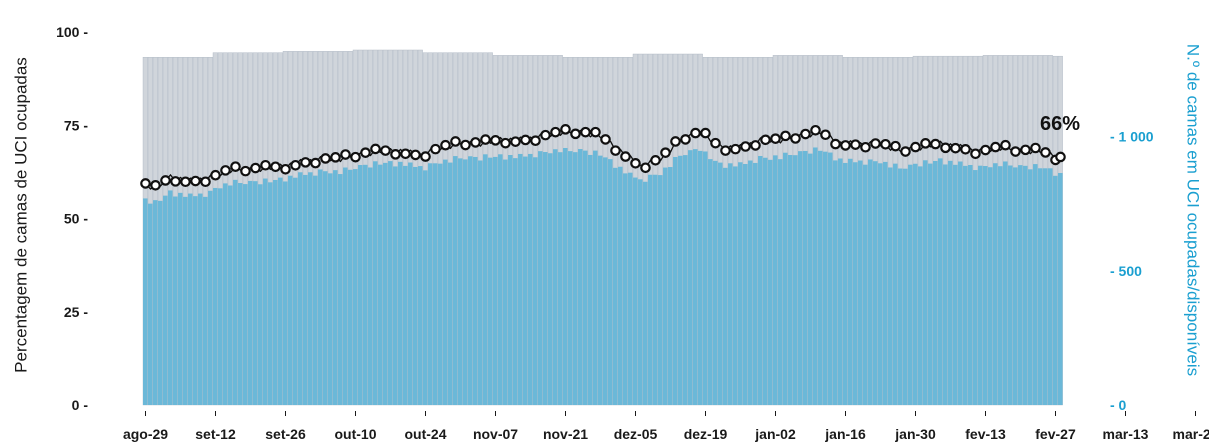  I want to click on y-tick-right: - 1 000, so click(1132, 137).